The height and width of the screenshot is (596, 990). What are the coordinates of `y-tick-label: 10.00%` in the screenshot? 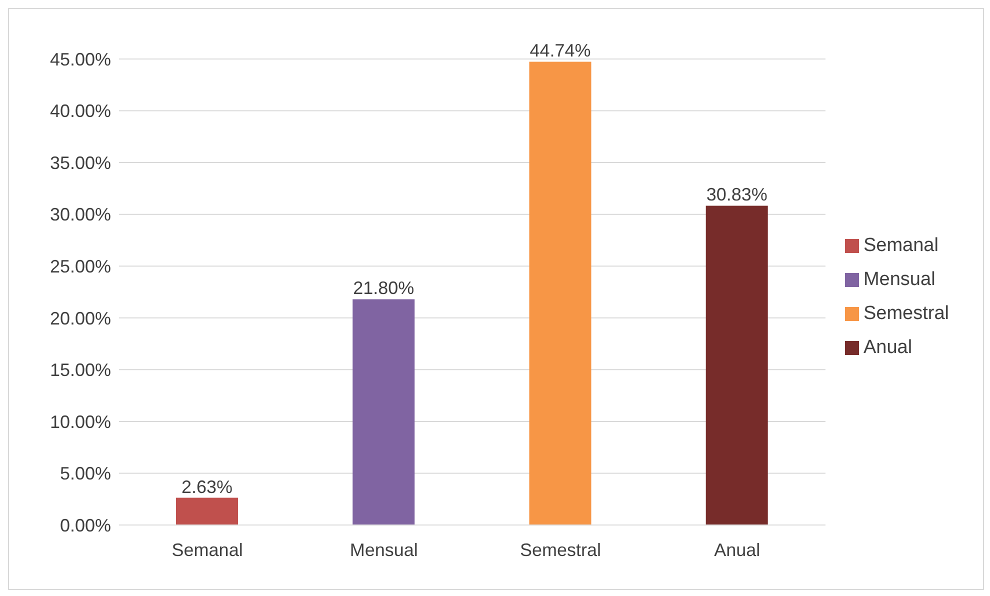 It's located at (80, 422).